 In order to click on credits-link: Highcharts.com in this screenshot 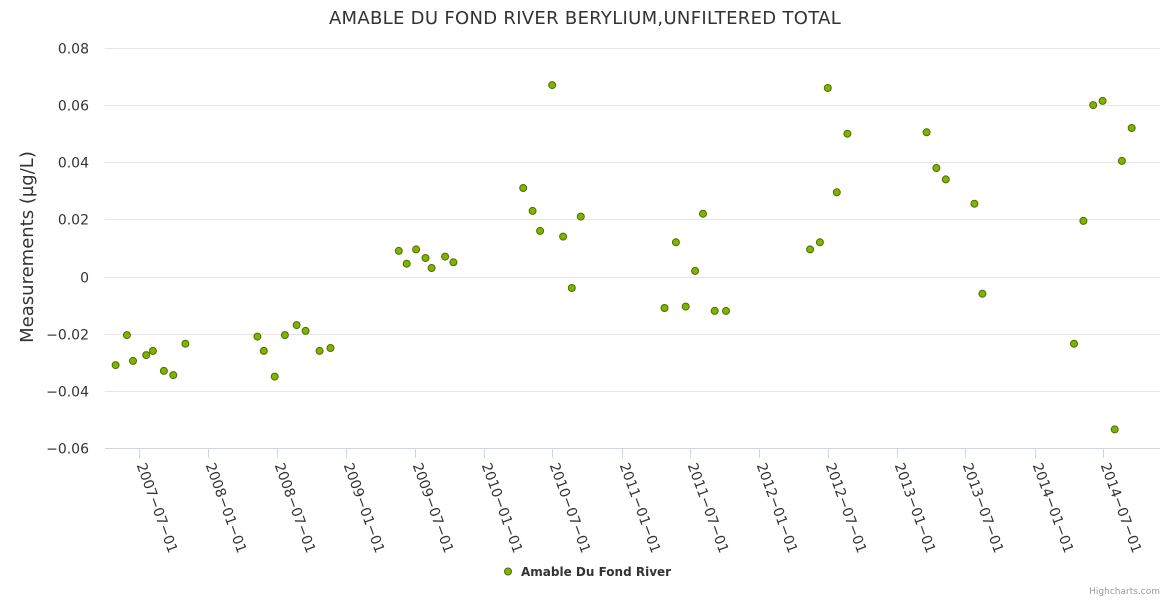, I will do `click(1124, 592)`.